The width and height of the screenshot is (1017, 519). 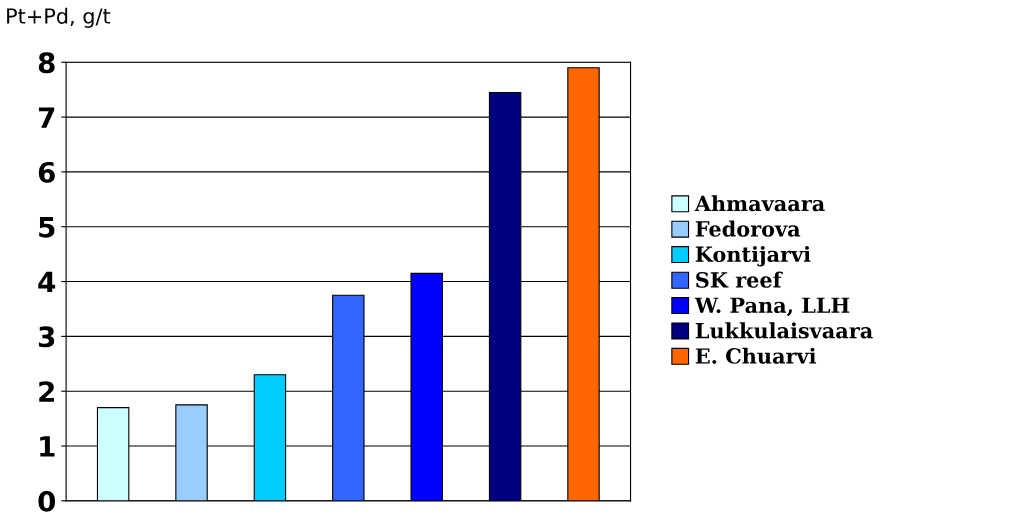 What do you see at coordinates (748, 228) in the screenshot?
I see `legend-label: Fedorova` at bounding box center [748, 228].